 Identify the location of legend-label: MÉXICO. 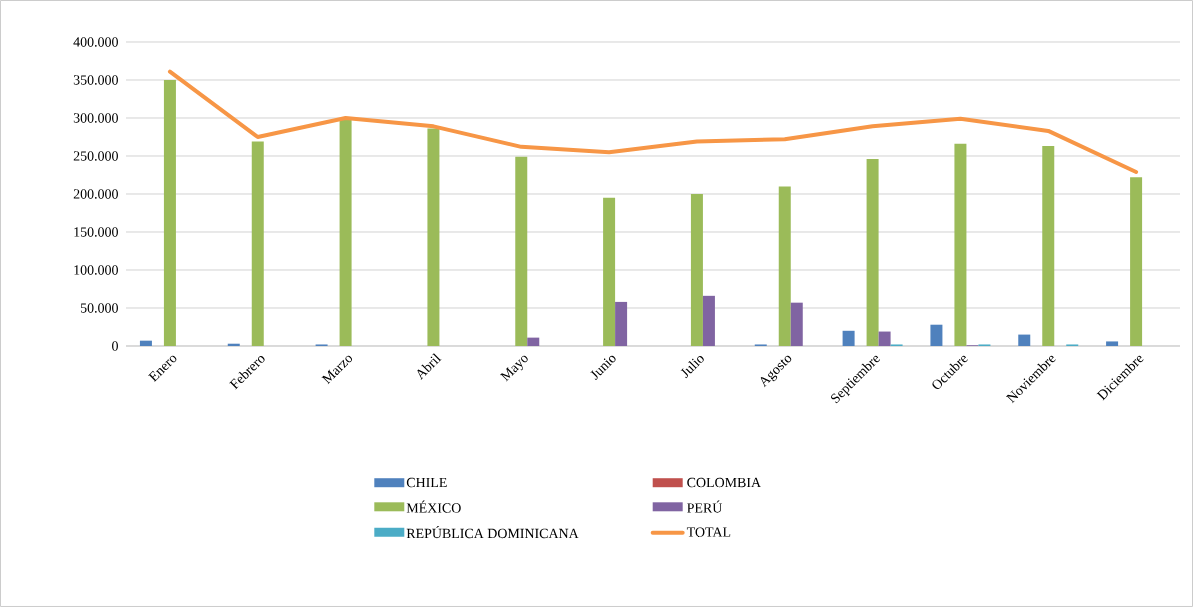
(433, 506).